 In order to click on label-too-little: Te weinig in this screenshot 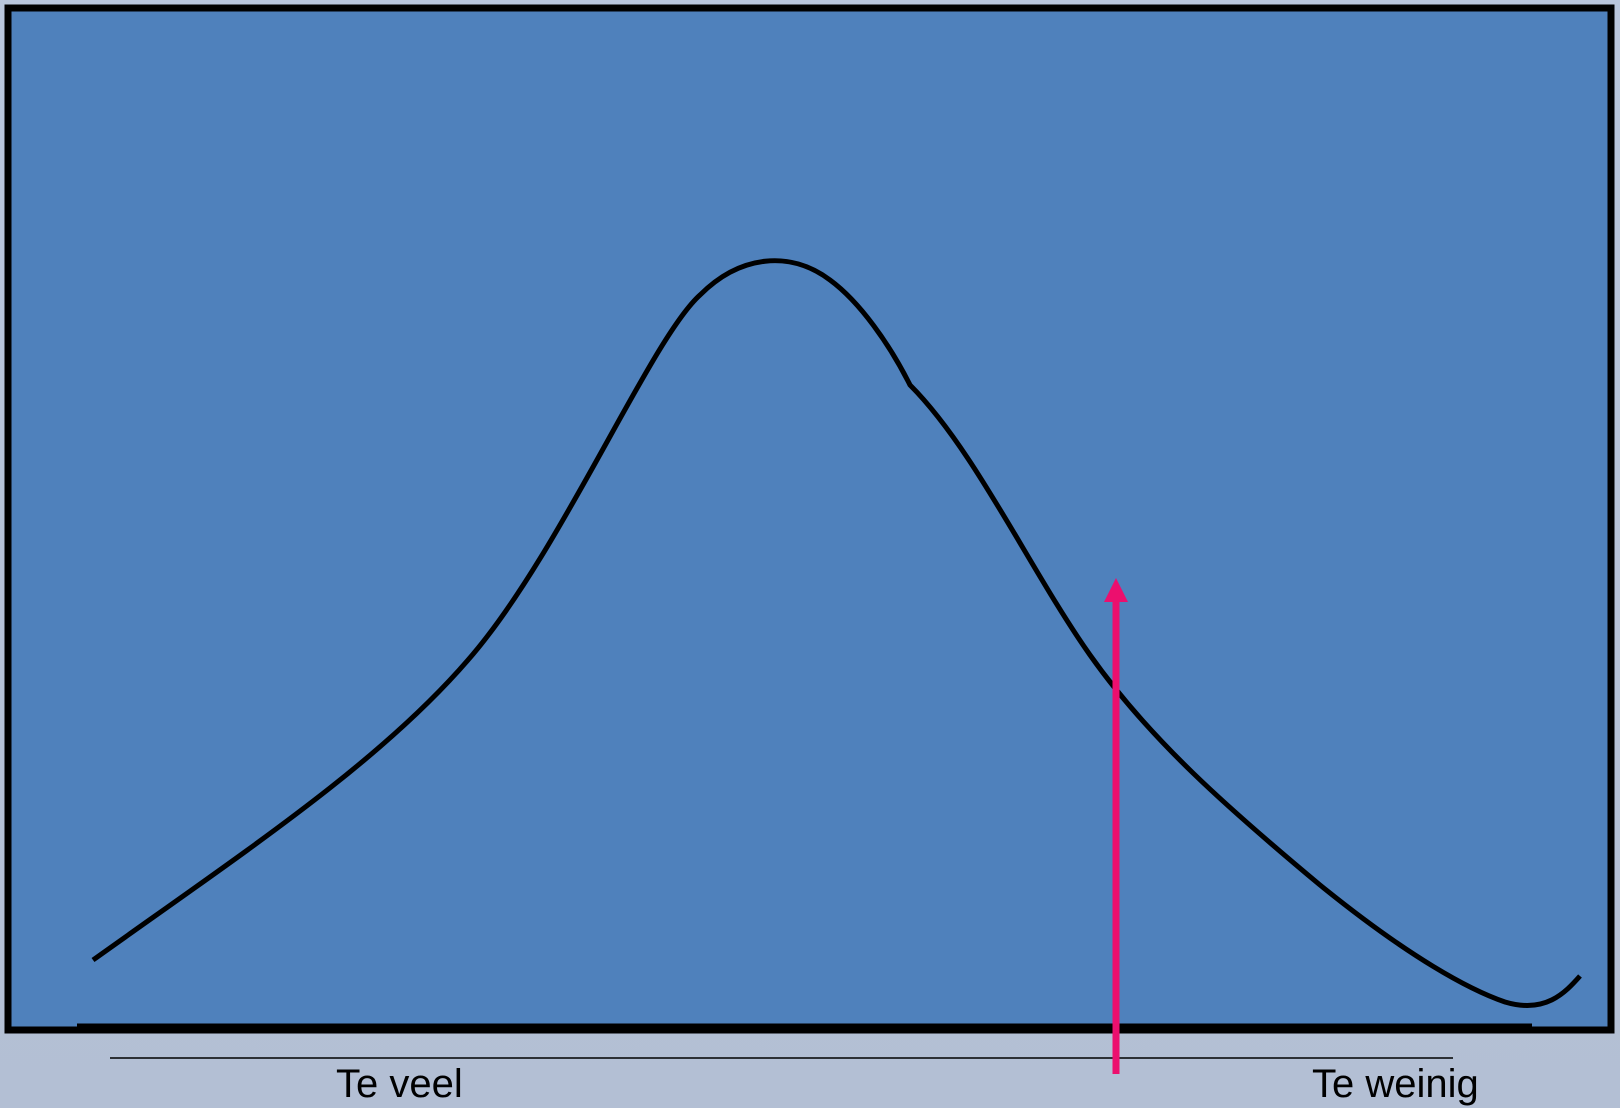, I will do `click(1395, 1084)`.